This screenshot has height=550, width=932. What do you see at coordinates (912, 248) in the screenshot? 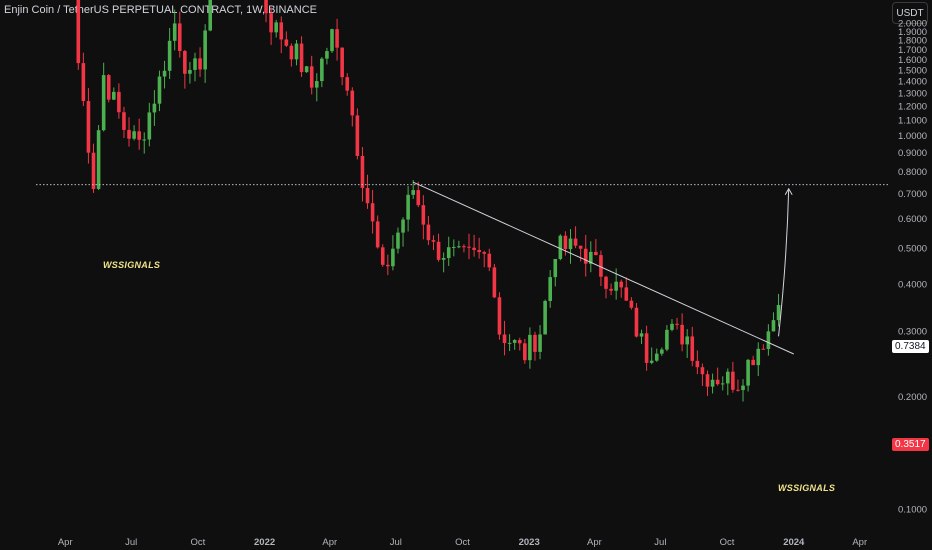
I see `y-tick-label: 0.5000` at bounding box center [912, 248].